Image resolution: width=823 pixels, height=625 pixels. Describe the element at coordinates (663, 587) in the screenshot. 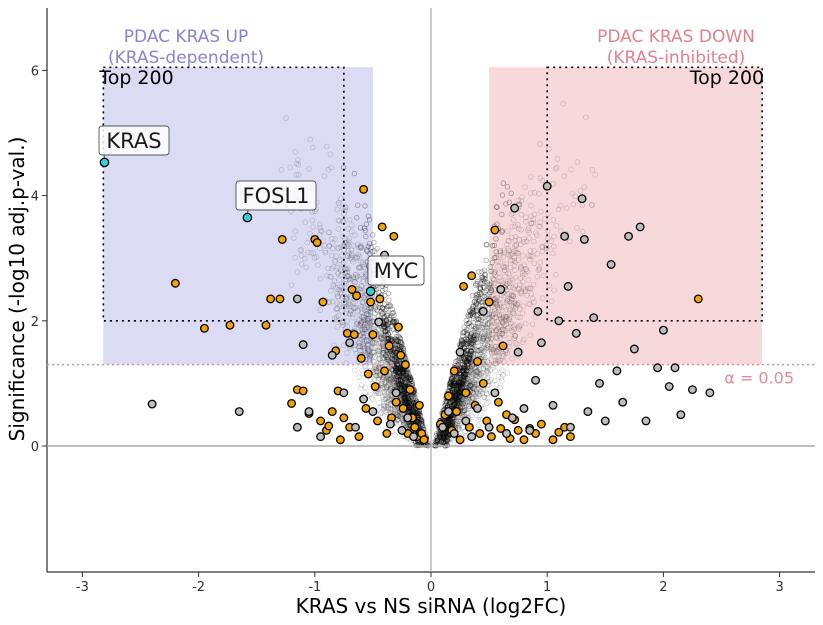

I see `x-tick-label: 2` at that location.